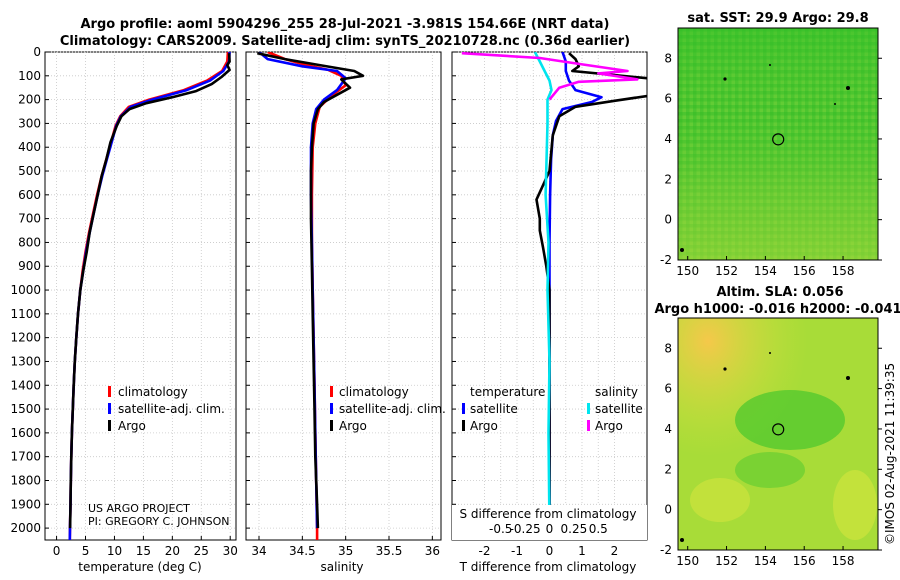  Describe the element at coordinates (890, 454) in the screenshot. I see `timestamp: ©IMOS 02-Aug-2021 11:39:35` at that location.